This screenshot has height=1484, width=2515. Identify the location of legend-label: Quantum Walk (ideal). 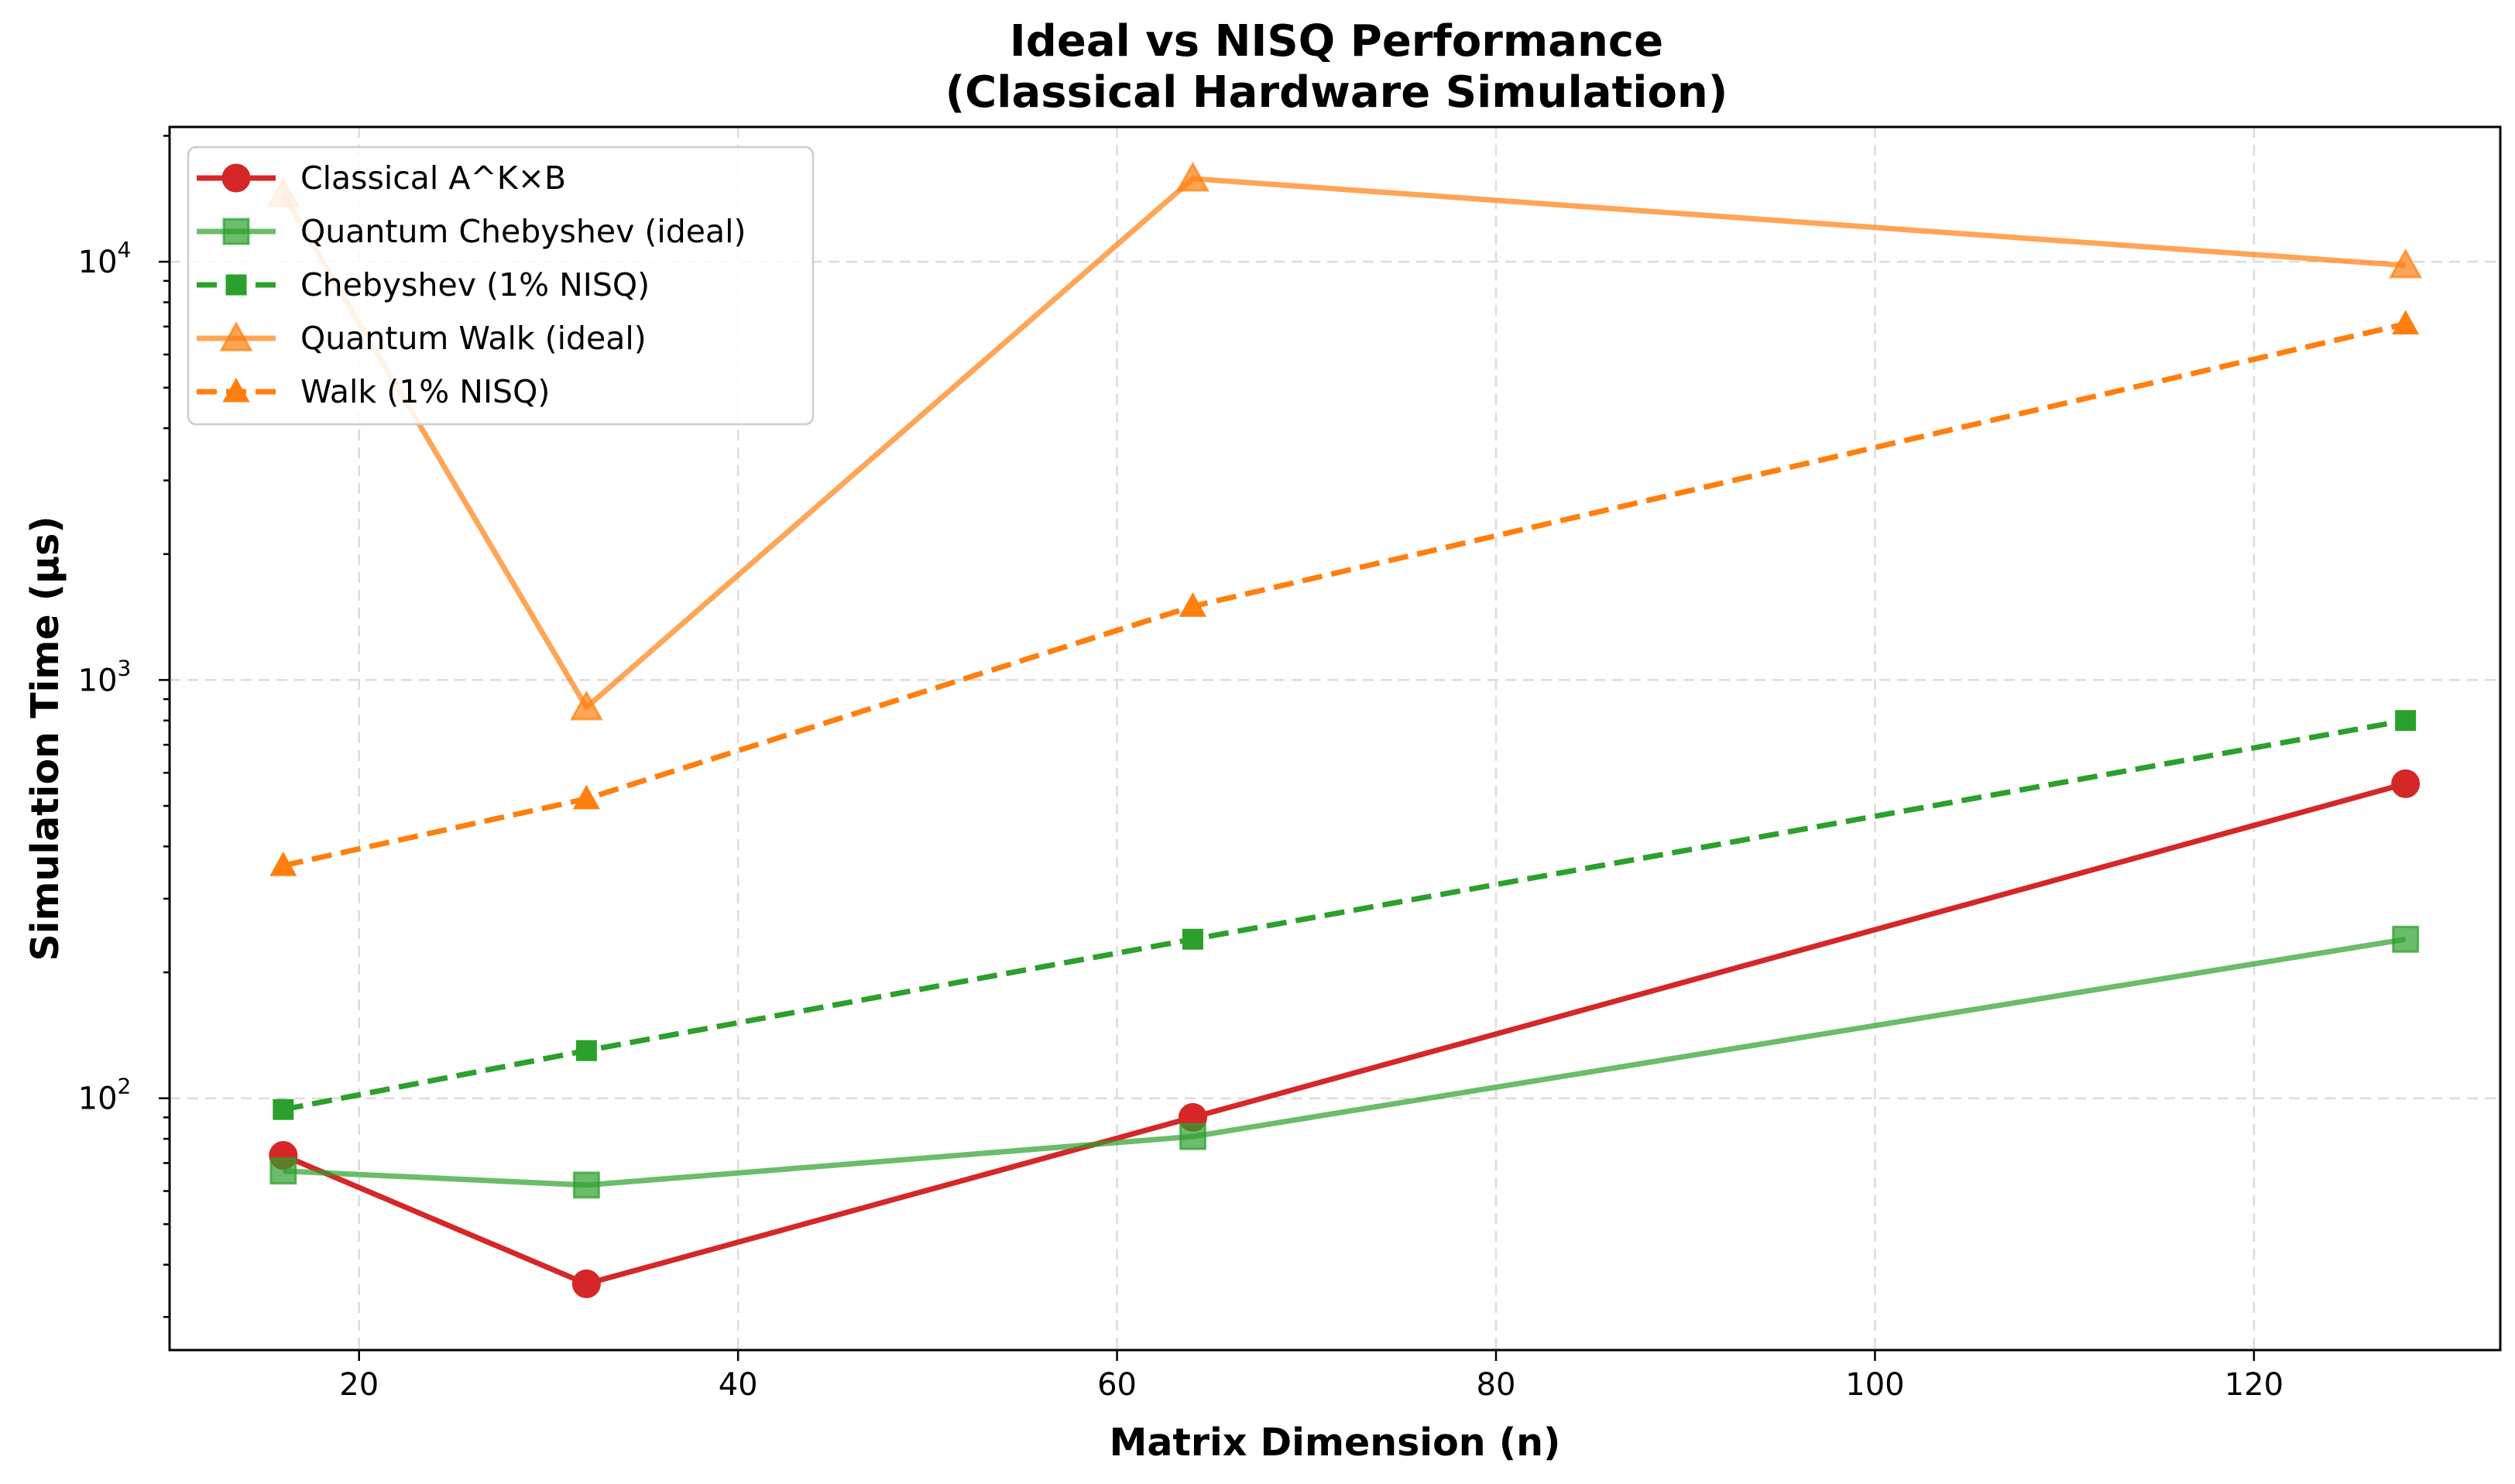
(473, 338).